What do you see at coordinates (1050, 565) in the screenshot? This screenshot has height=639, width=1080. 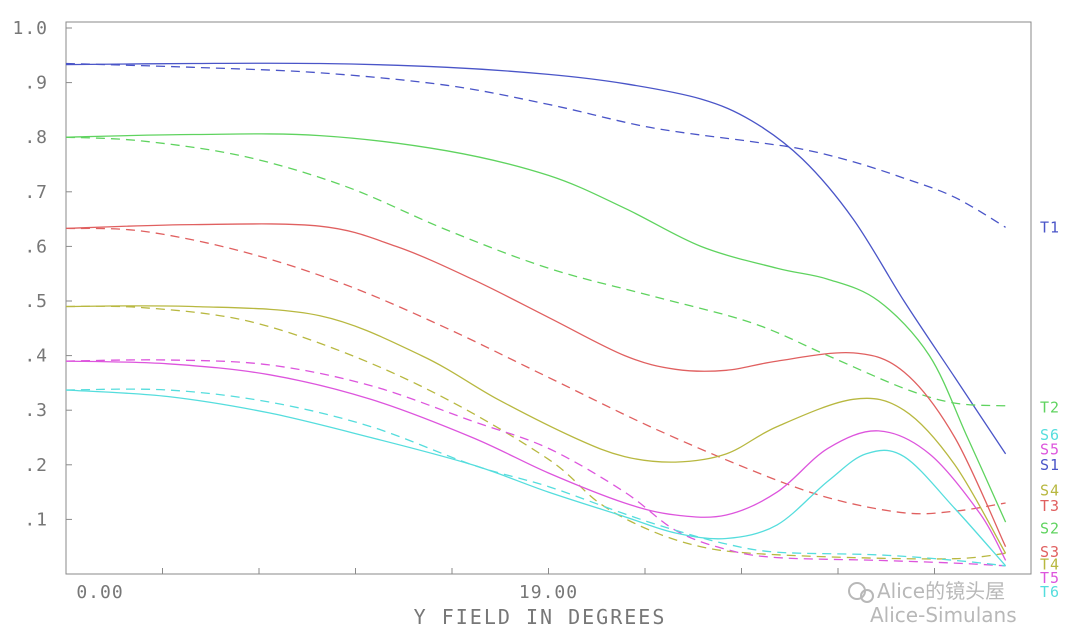 I see `series-label-t4: T4` at bounding box center [1050, 565].